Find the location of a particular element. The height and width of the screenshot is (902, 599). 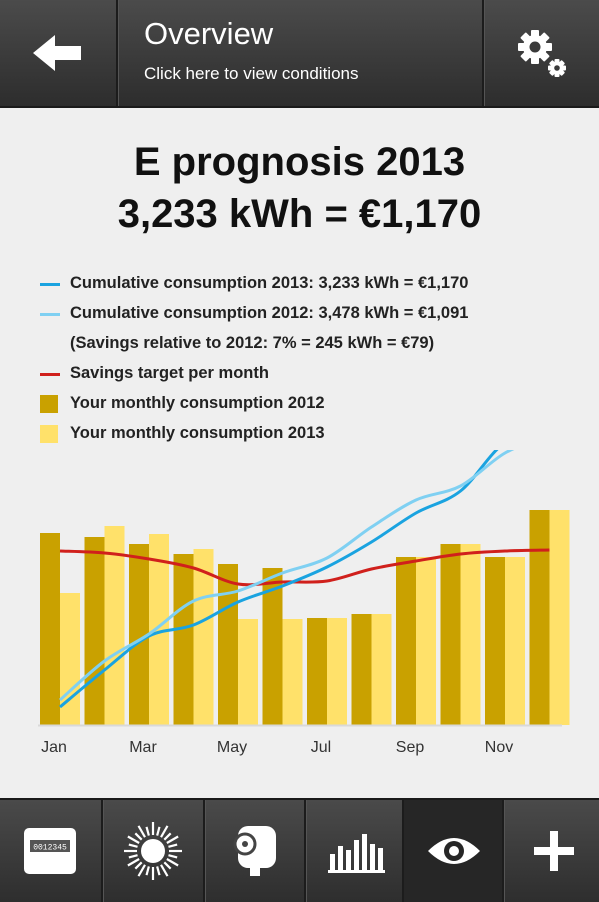

add-tab is located at coordinates (551, 851).